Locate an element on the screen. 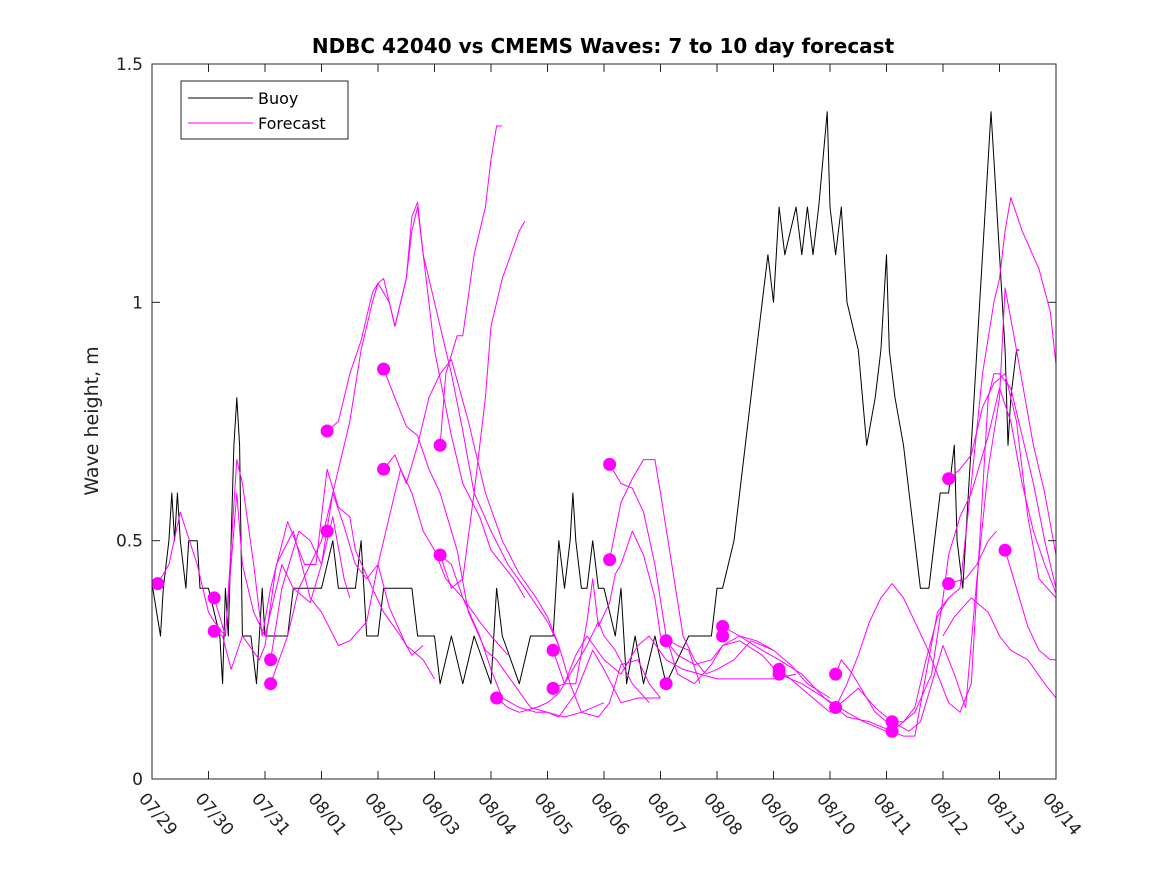 The width and height of the screenshot is (1167, 875). y-tick-label-0: 0 is located at coordinates (137, 780).